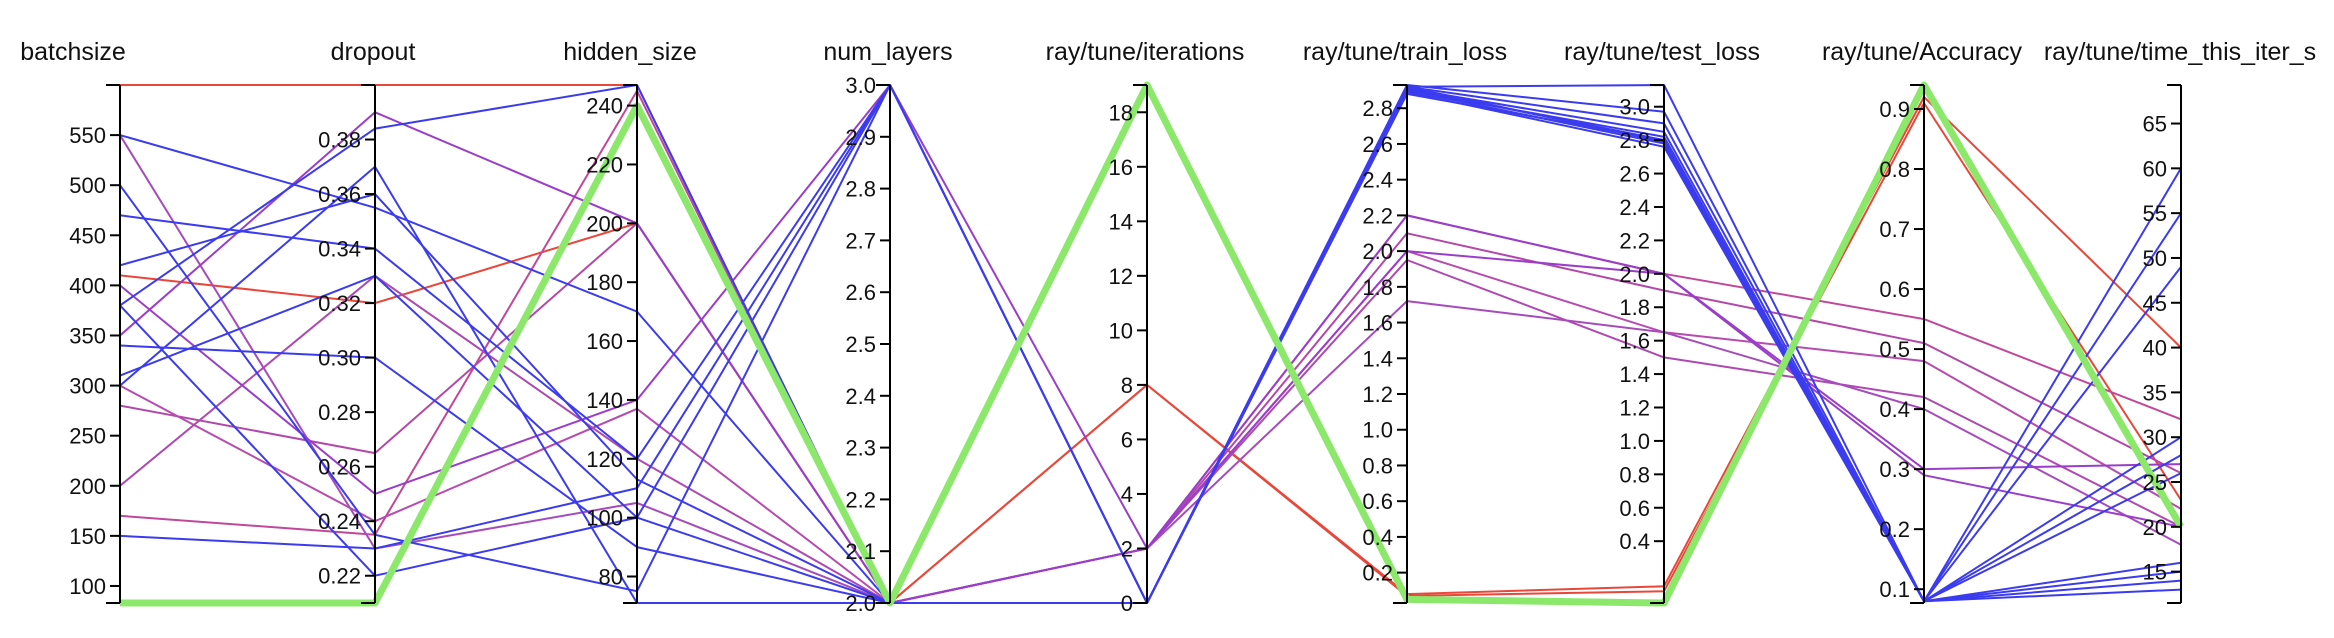 The width and height of the screenshot is (2334, 638). Describe the element at coordinates (87, 135) in the screenshot. I see `tick-label: 550` at that location.